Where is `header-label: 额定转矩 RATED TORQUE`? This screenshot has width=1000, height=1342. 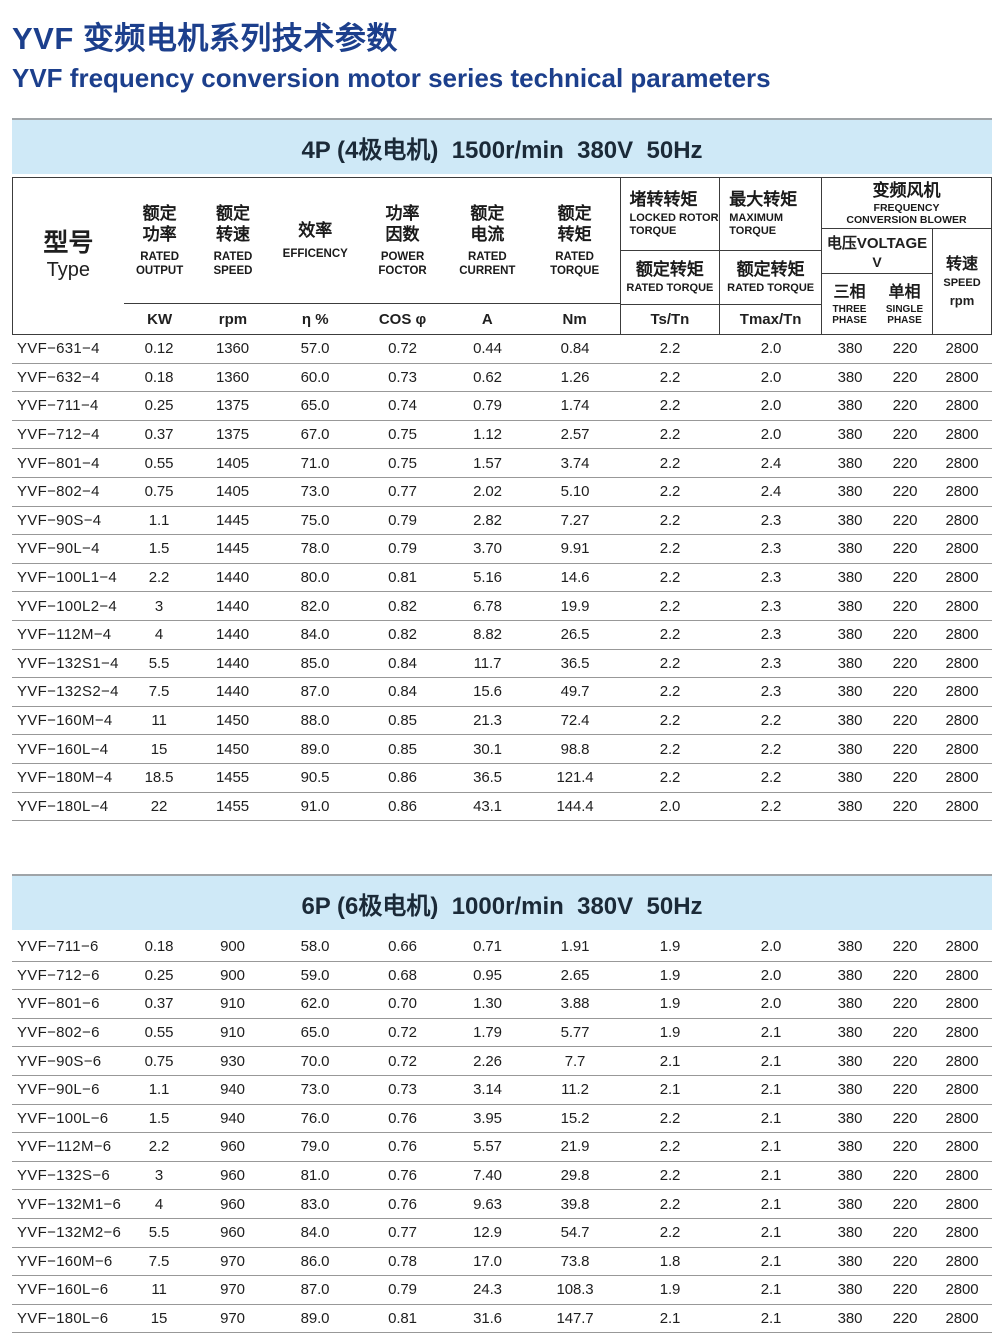
header-label: 额定转矩 RATED TORQUE is located at coordinates (575, 240).